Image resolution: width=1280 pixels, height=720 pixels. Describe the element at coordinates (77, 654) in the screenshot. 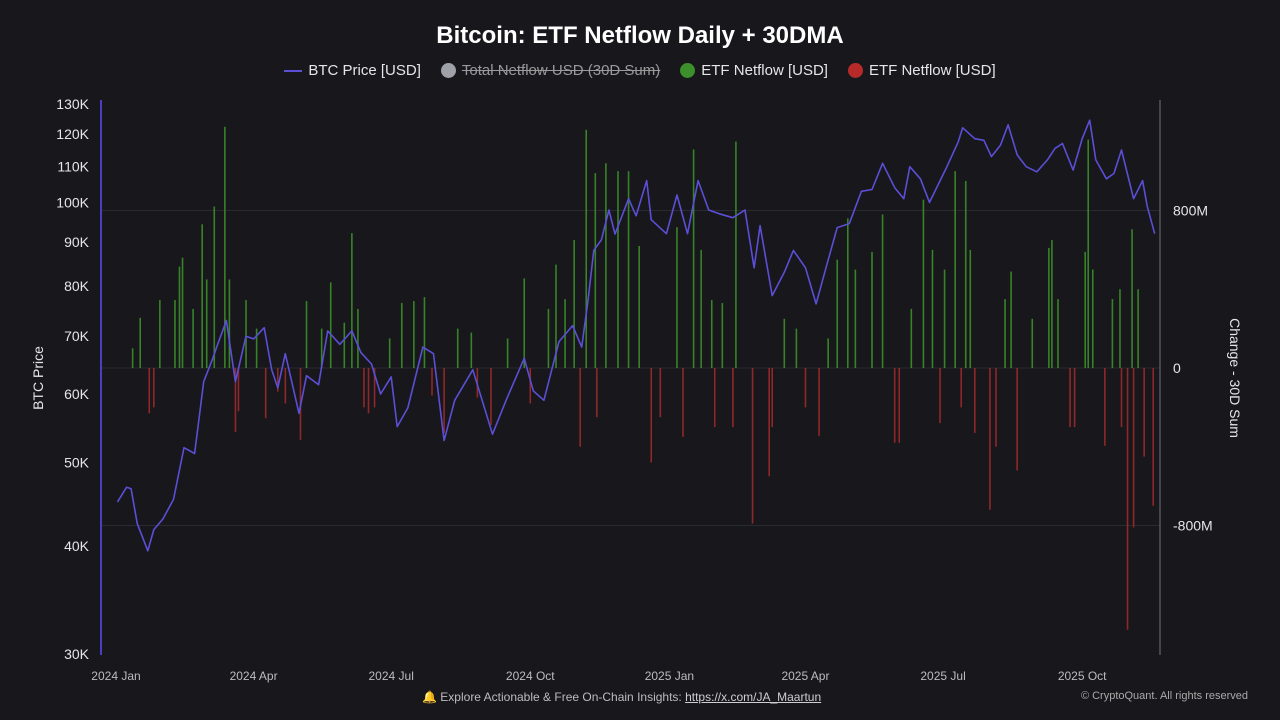

I see `left-tick-label: 30K` at that location.